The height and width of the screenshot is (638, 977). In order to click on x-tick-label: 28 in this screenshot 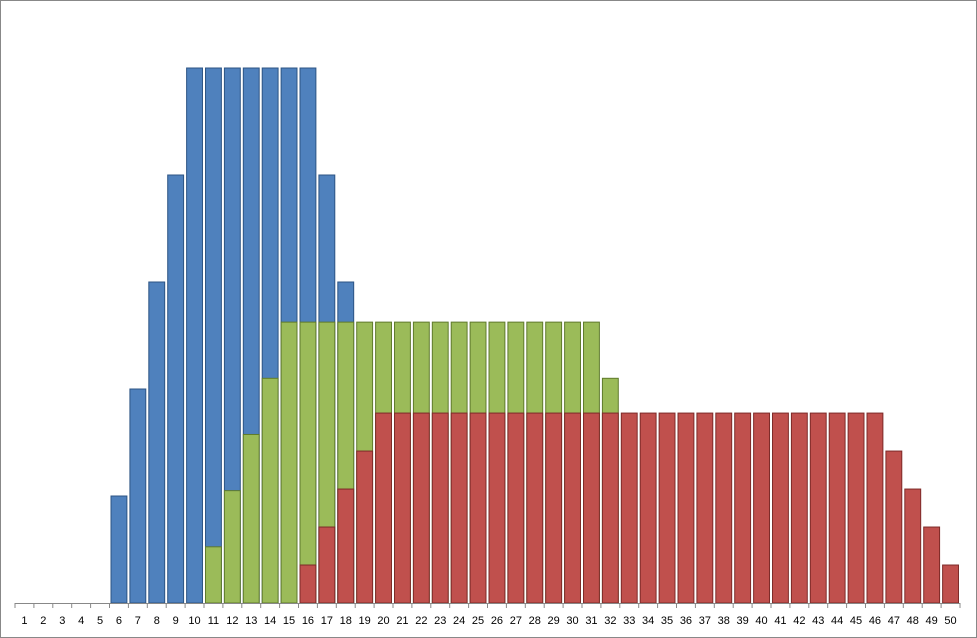, I will do `click(535, 621)`.